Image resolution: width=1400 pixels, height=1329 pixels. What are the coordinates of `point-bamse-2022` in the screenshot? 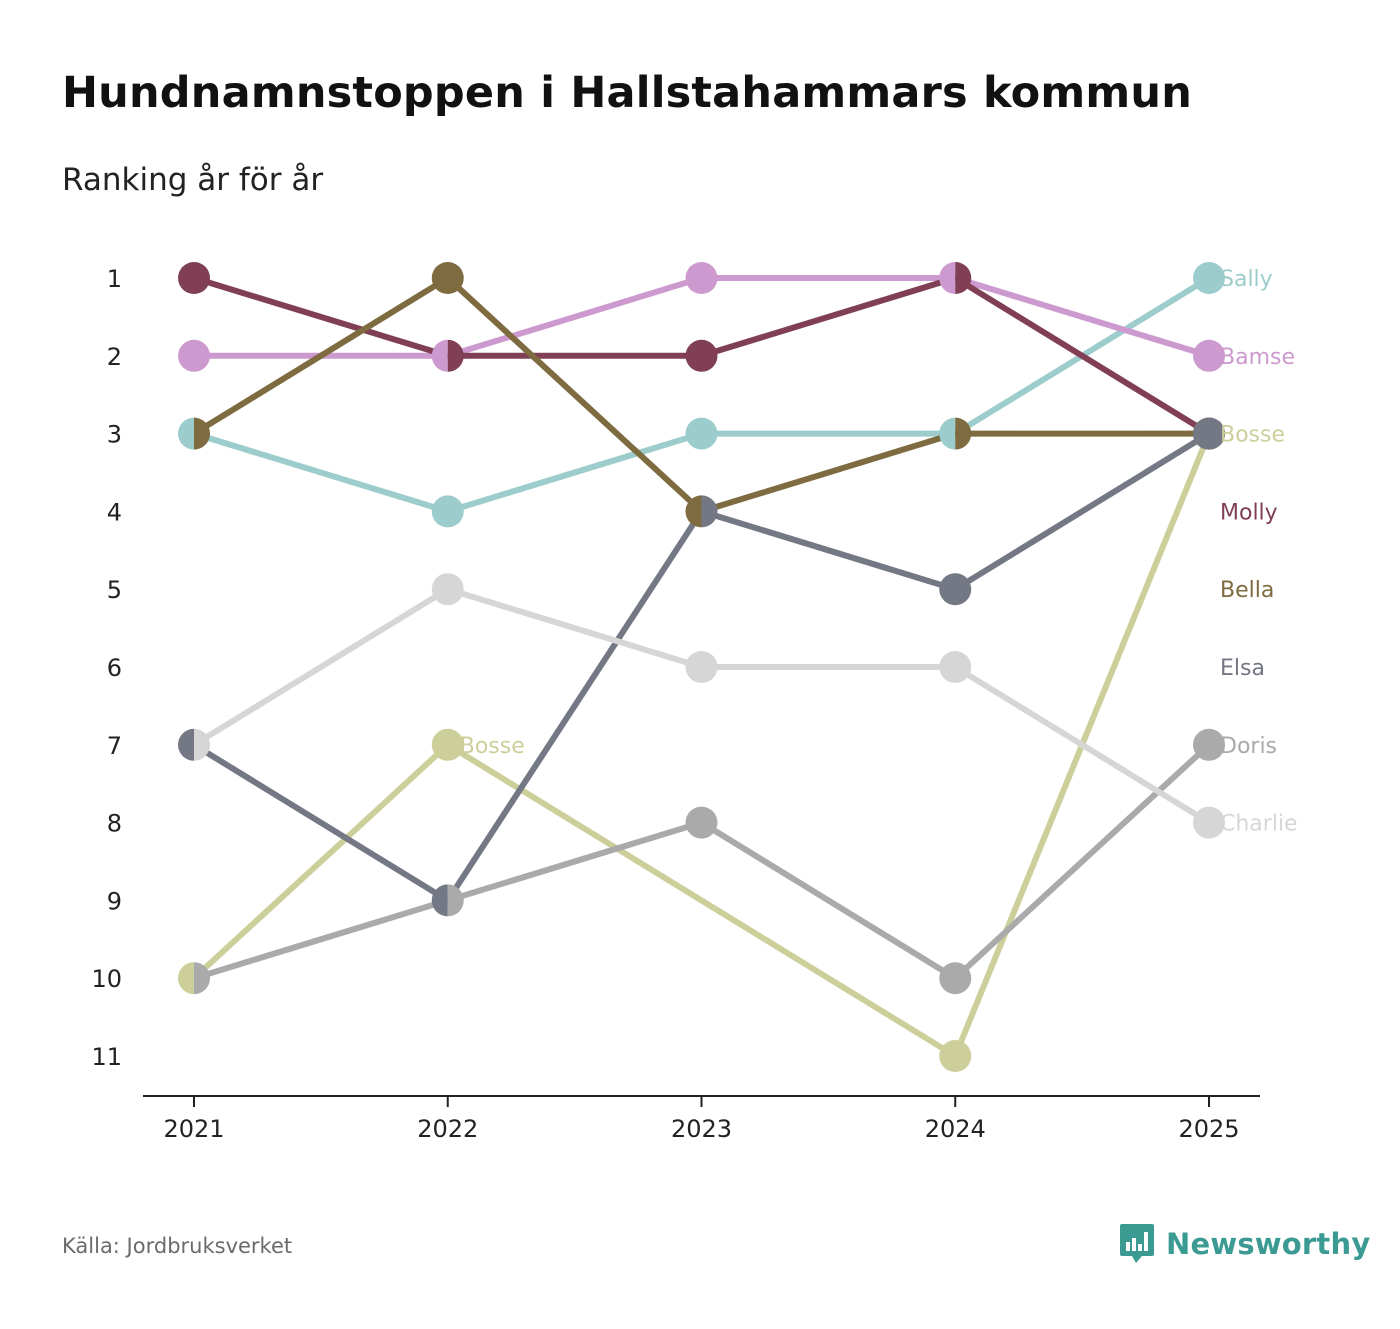 It's located at (439, 355).